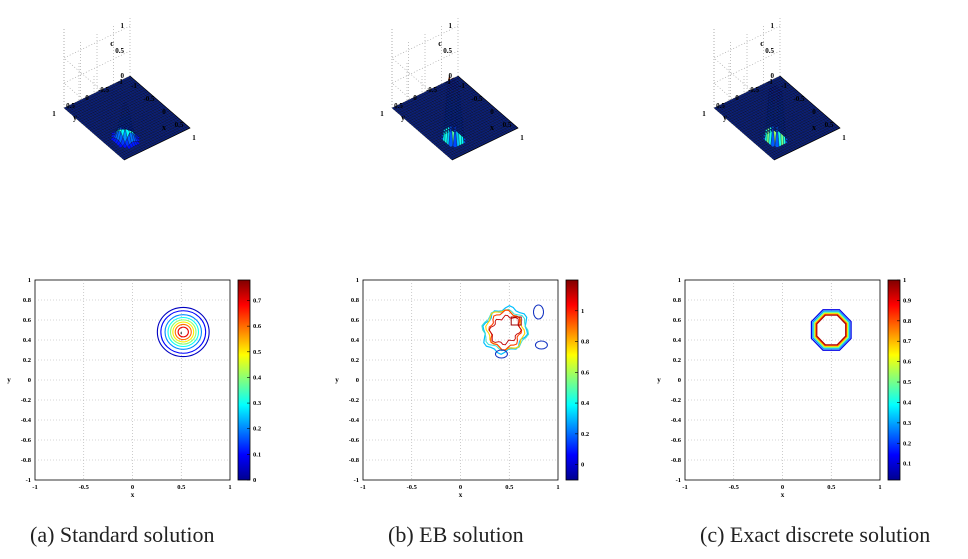  Describe the element at coordinates (119, 51) in the screenshot. I see `z-tick-label: 0.5` at that location.